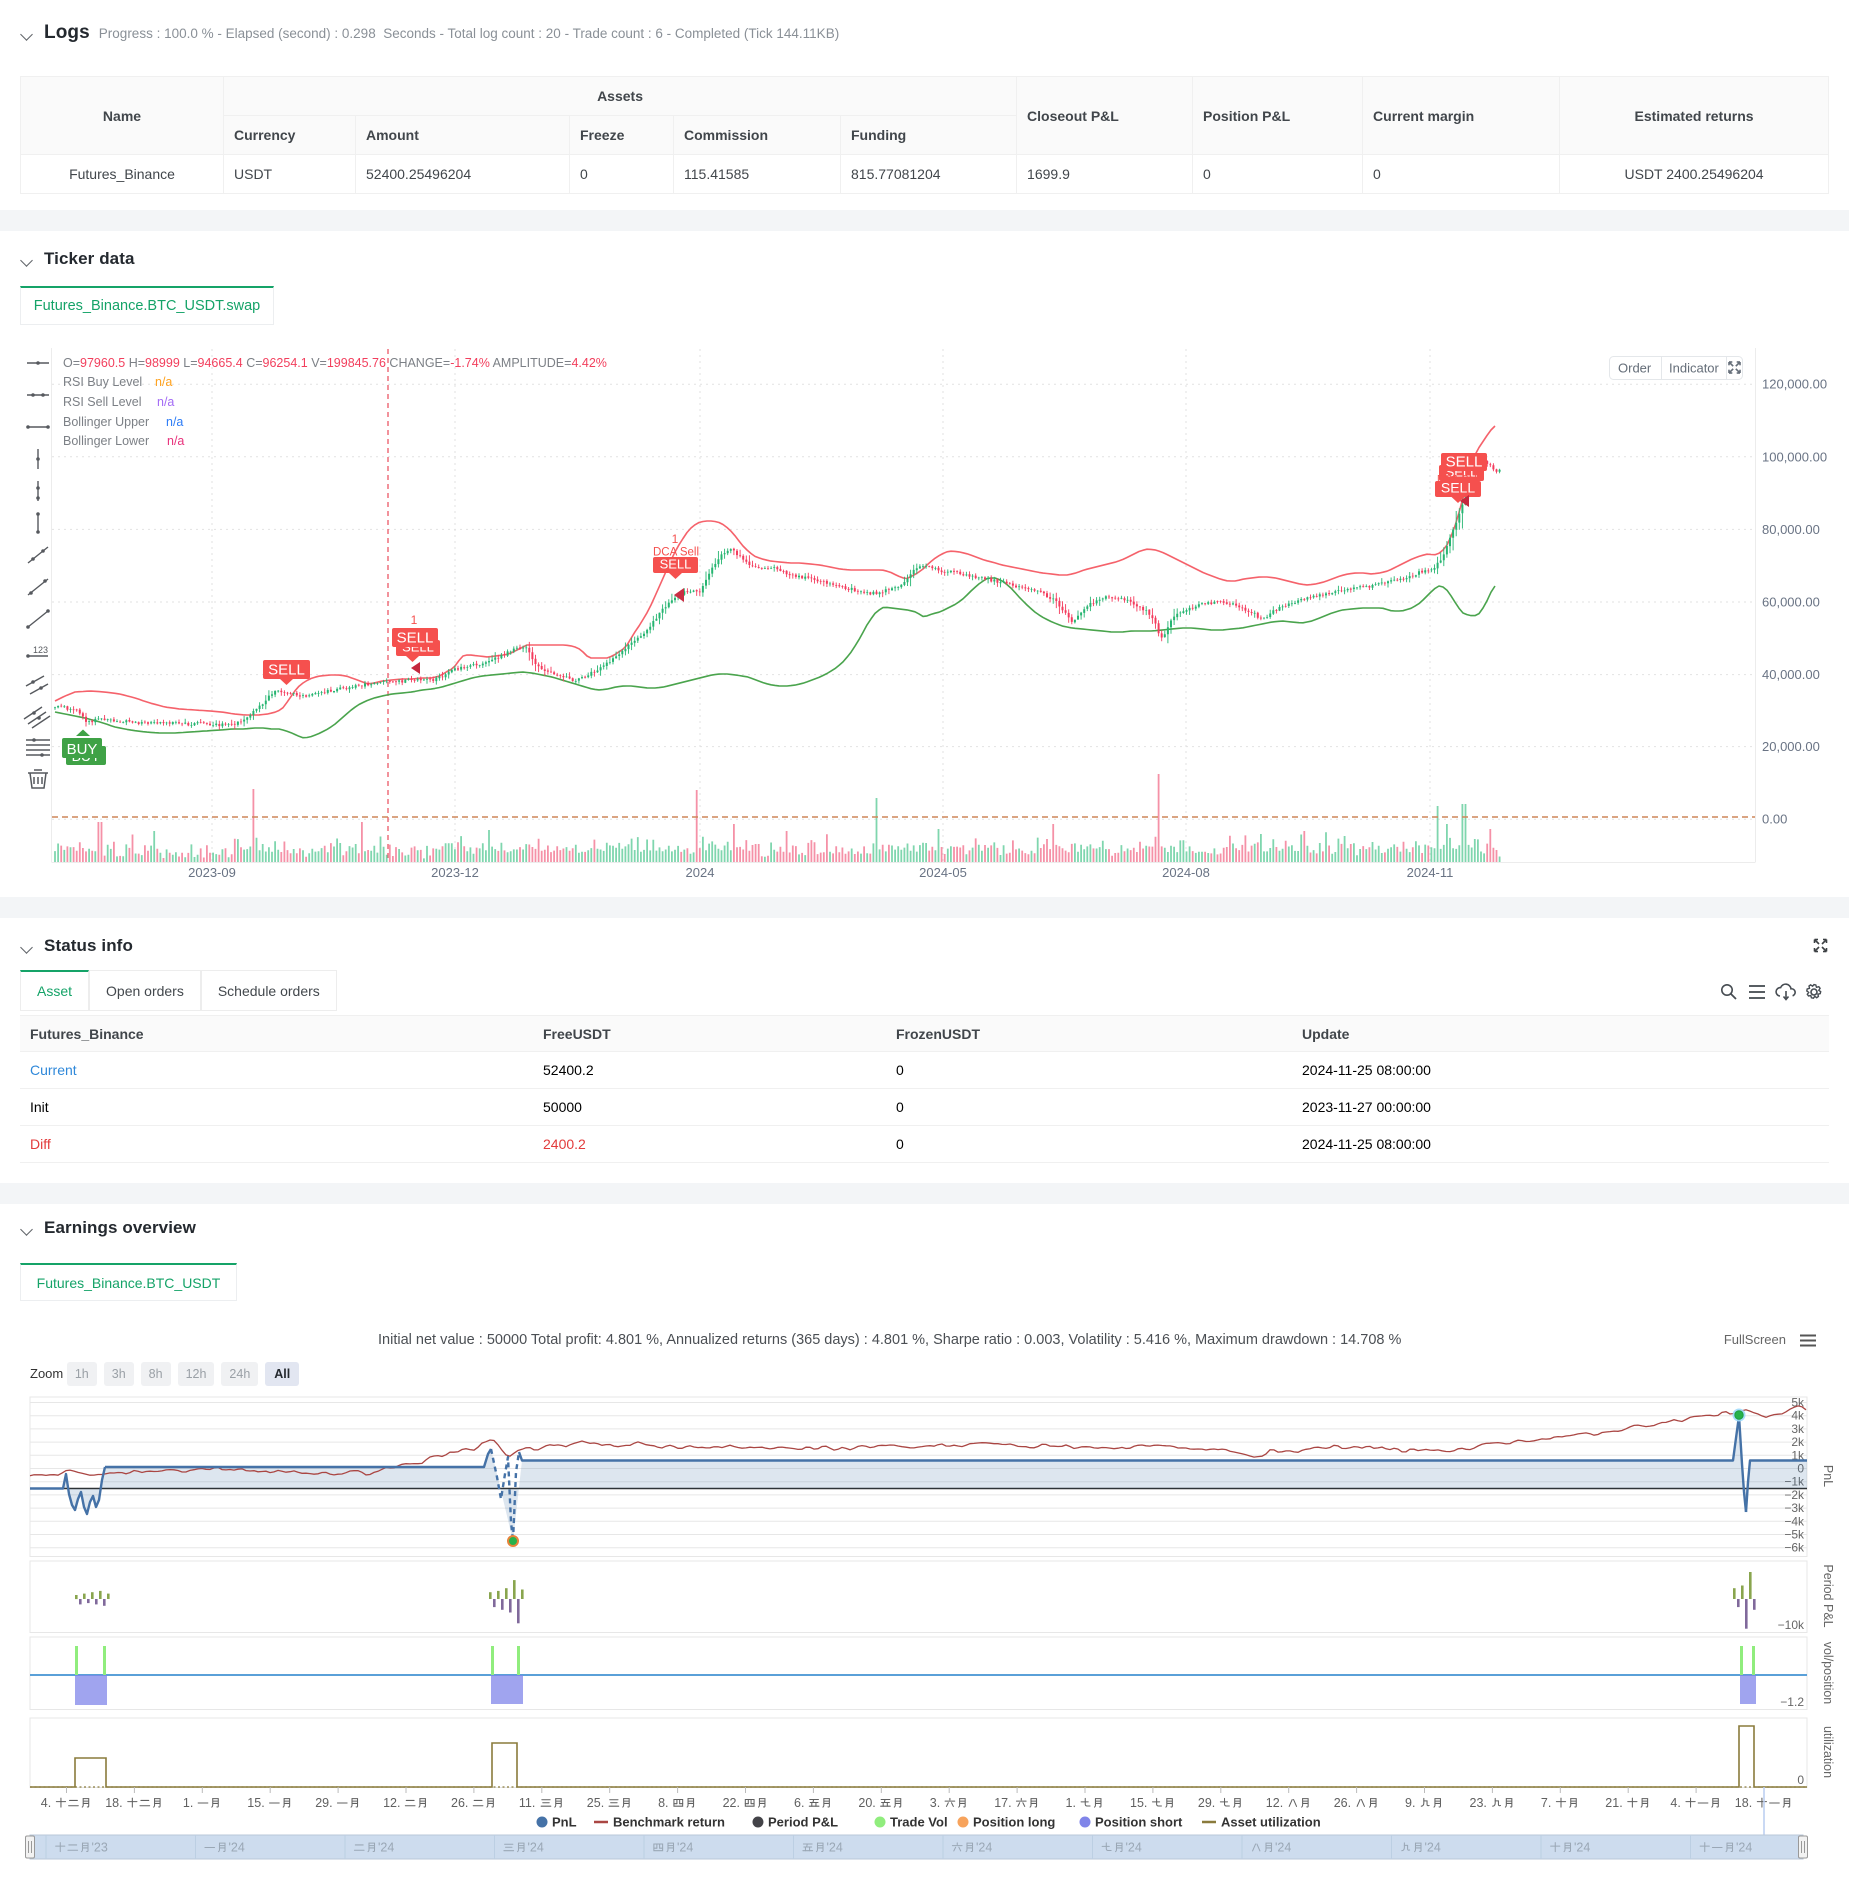 This screenshot has width=1849, height=1885. Describe the element at coordinates (1186, 872) in the screenshot. I see `svg-text: 2024-08` at that location.